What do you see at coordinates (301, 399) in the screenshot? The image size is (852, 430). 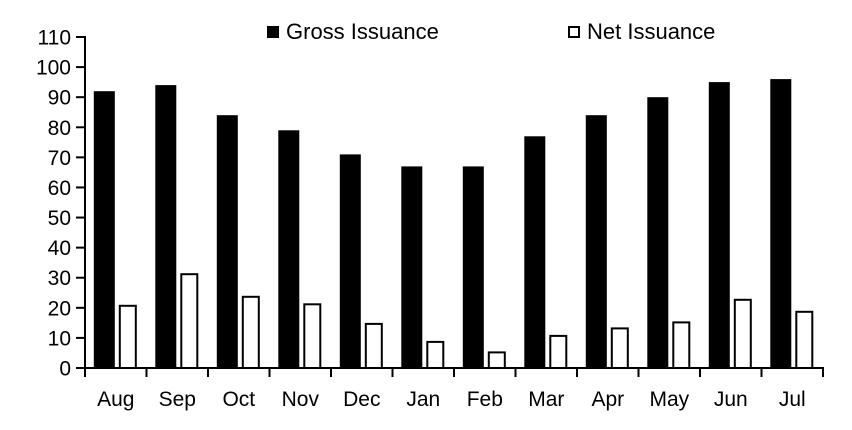 I see `x-tick-label: Nov` at bounding box center [301, 399].